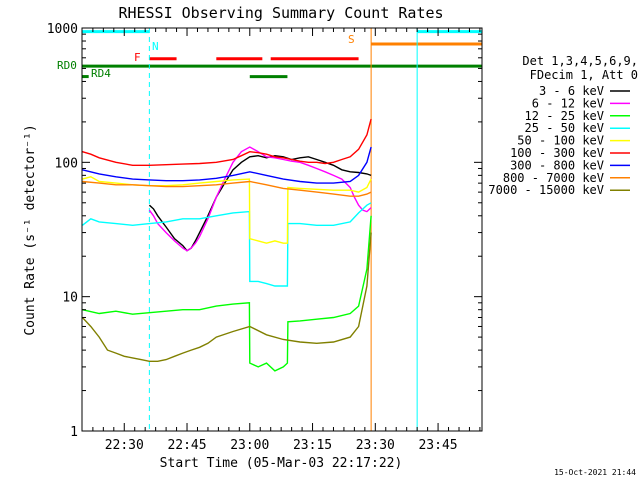 Image resolution: width=640 pixels, height=480 pixels. What do you see at coordinates (280, 13) in the screenshot?
I see `chart-title: RHESSI Observing Summary Count Rates` at bounding box center [280, 13].